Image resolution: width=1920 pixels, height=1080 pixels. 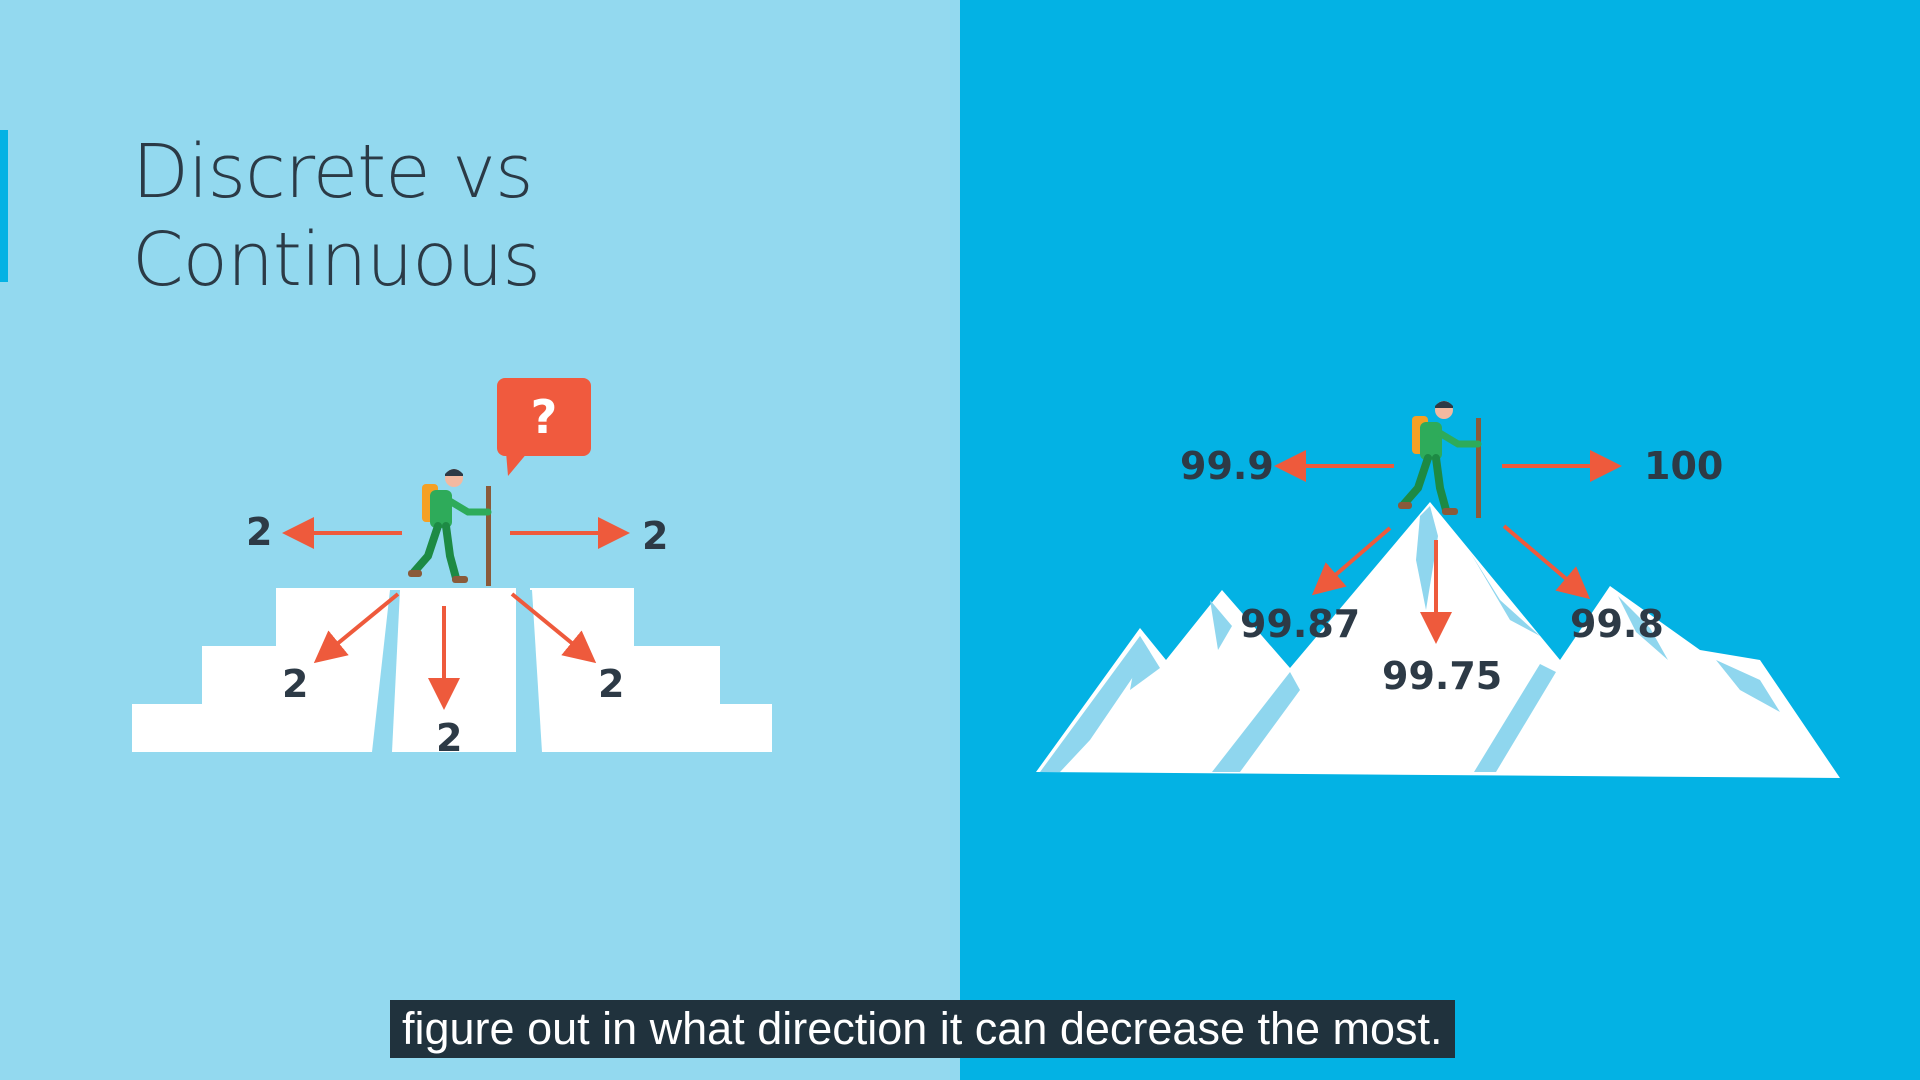 What do you see at coordinates (1227, 466) in the screenshot?
I see `label-left: 99.9` at bounding box center [1227, 466].